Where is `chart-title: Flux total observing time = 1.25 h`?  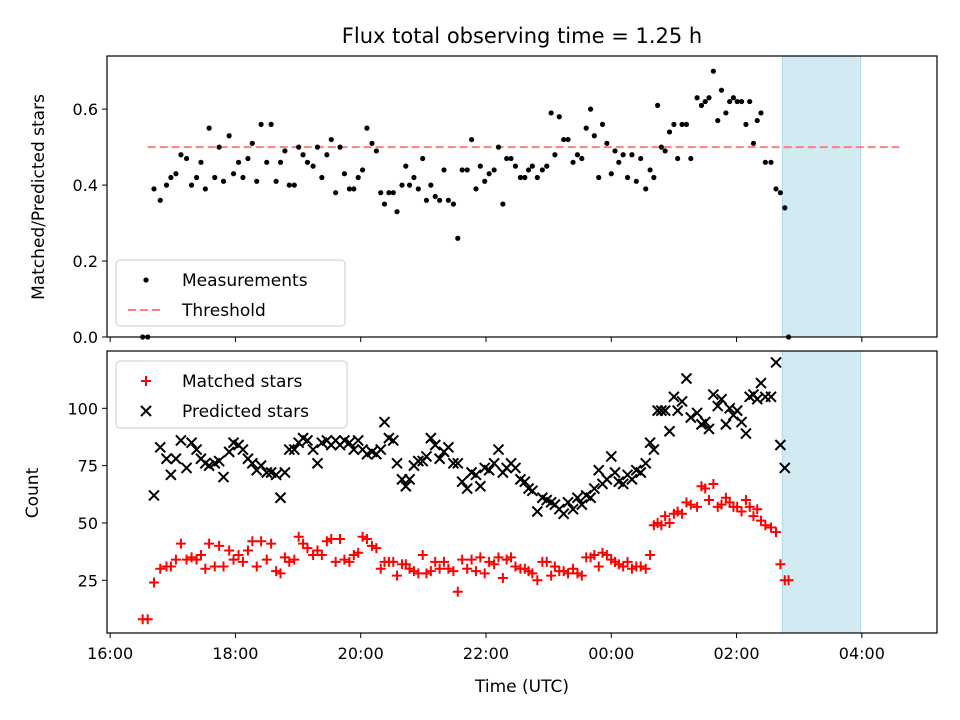
chart-title: Flux total observing time = 1.25 h is located at coordinates (522, 36).